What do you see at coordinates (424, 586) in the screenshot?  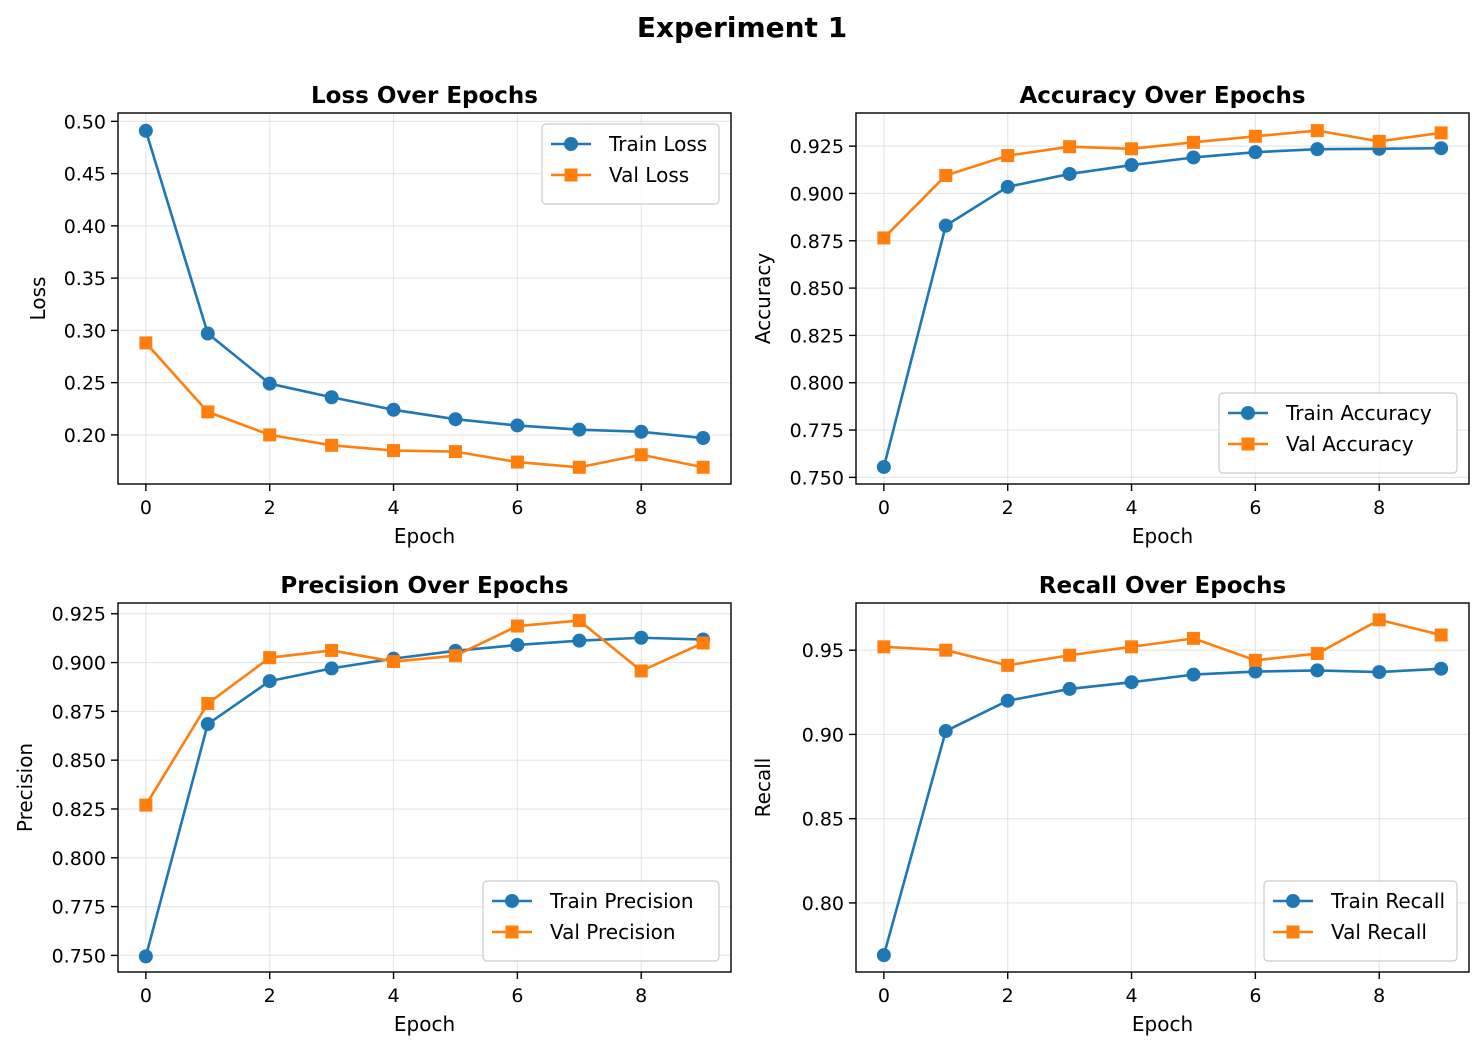 I see `subplot-title: Precision Over Epochs` at bounding box center [424, 586].